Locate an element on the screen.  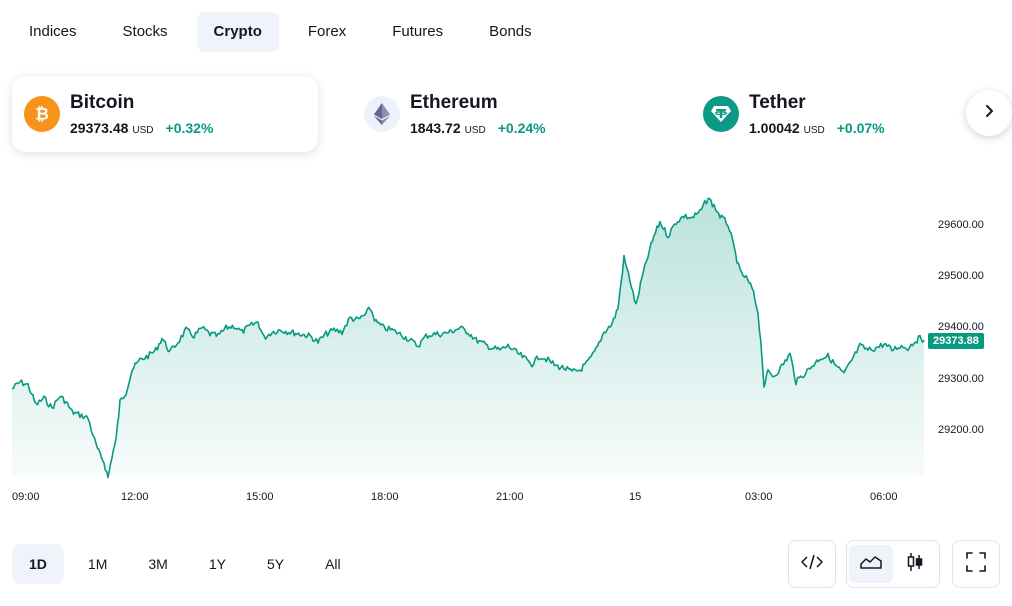
x-tick-label: 03:00 is located at coordinates (759, 497).